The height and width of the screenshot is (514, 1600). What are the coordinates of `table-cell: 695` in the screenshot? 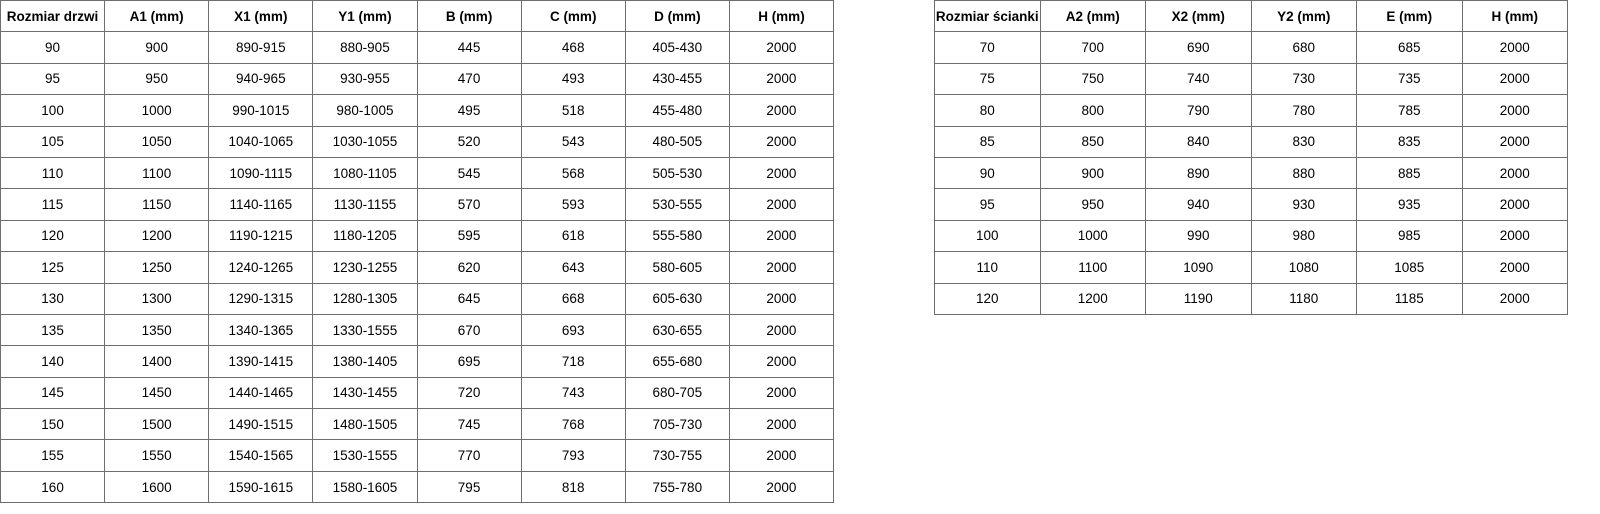 It's located at (469, 361).